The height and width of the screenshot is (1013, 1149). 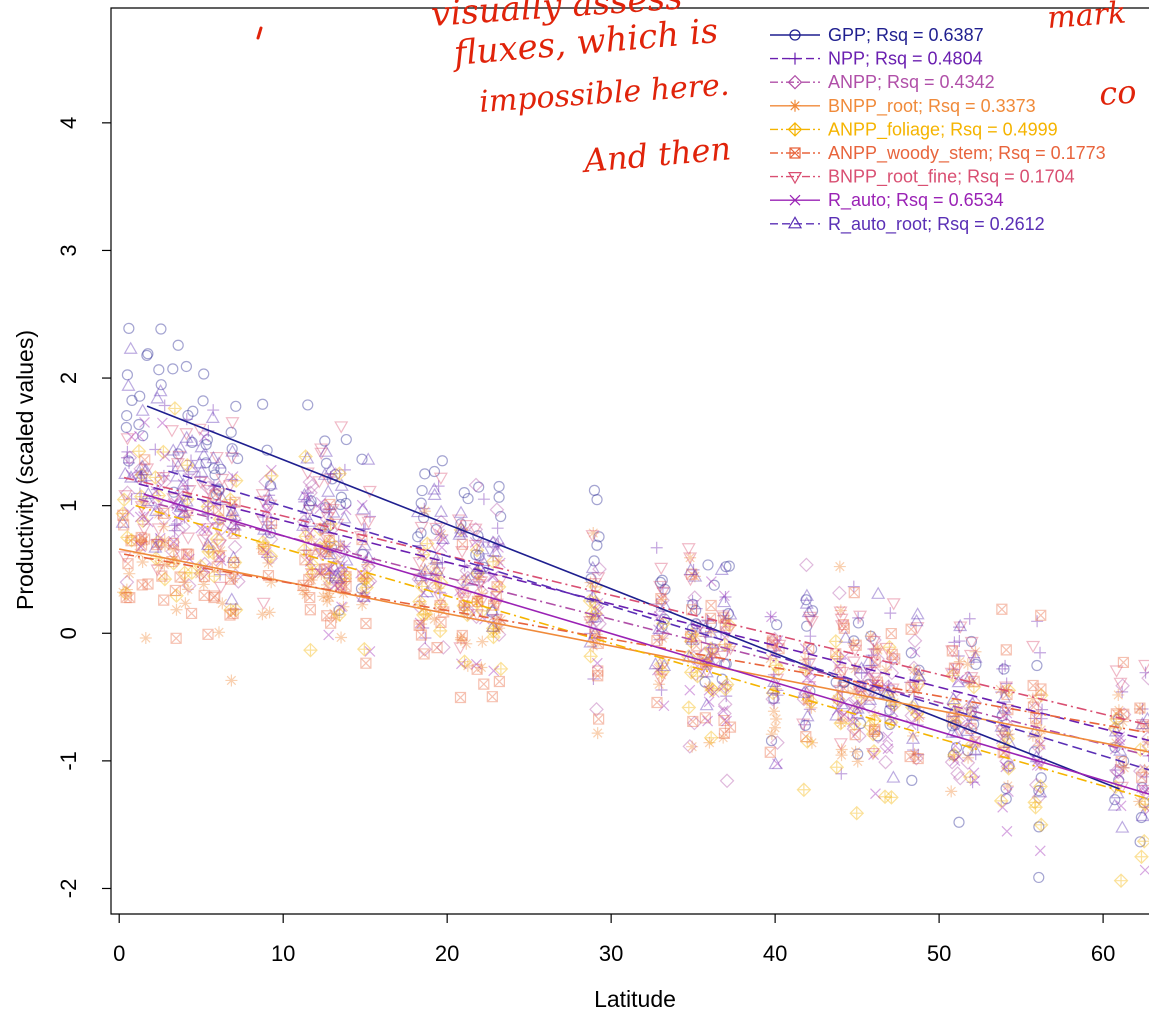 I want to click on legend-entry: GPP; Rsq = 0.6387, so click(x=906, y=35).